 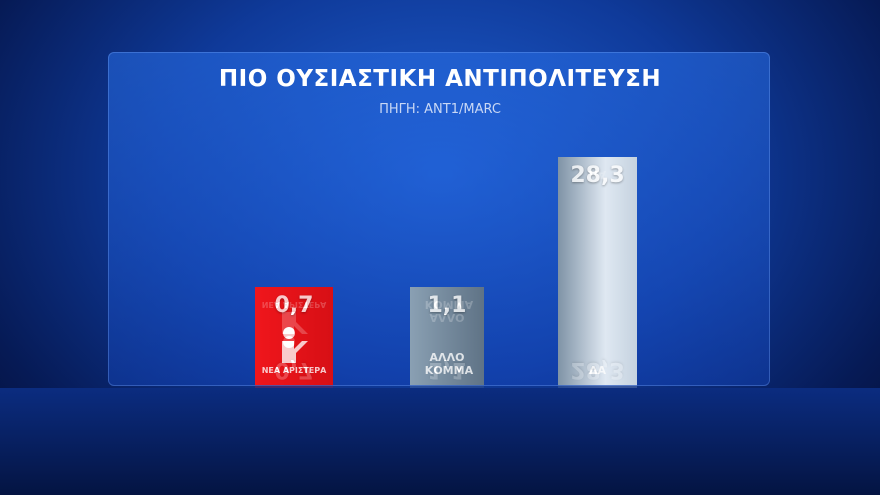 What do you see at coordinates (447, 339) in the screenshot?
I see `bar-reflection: 1,1 ΑΛΛΟ ΚΟΜΜΑ` at bounding box center [447, 339].